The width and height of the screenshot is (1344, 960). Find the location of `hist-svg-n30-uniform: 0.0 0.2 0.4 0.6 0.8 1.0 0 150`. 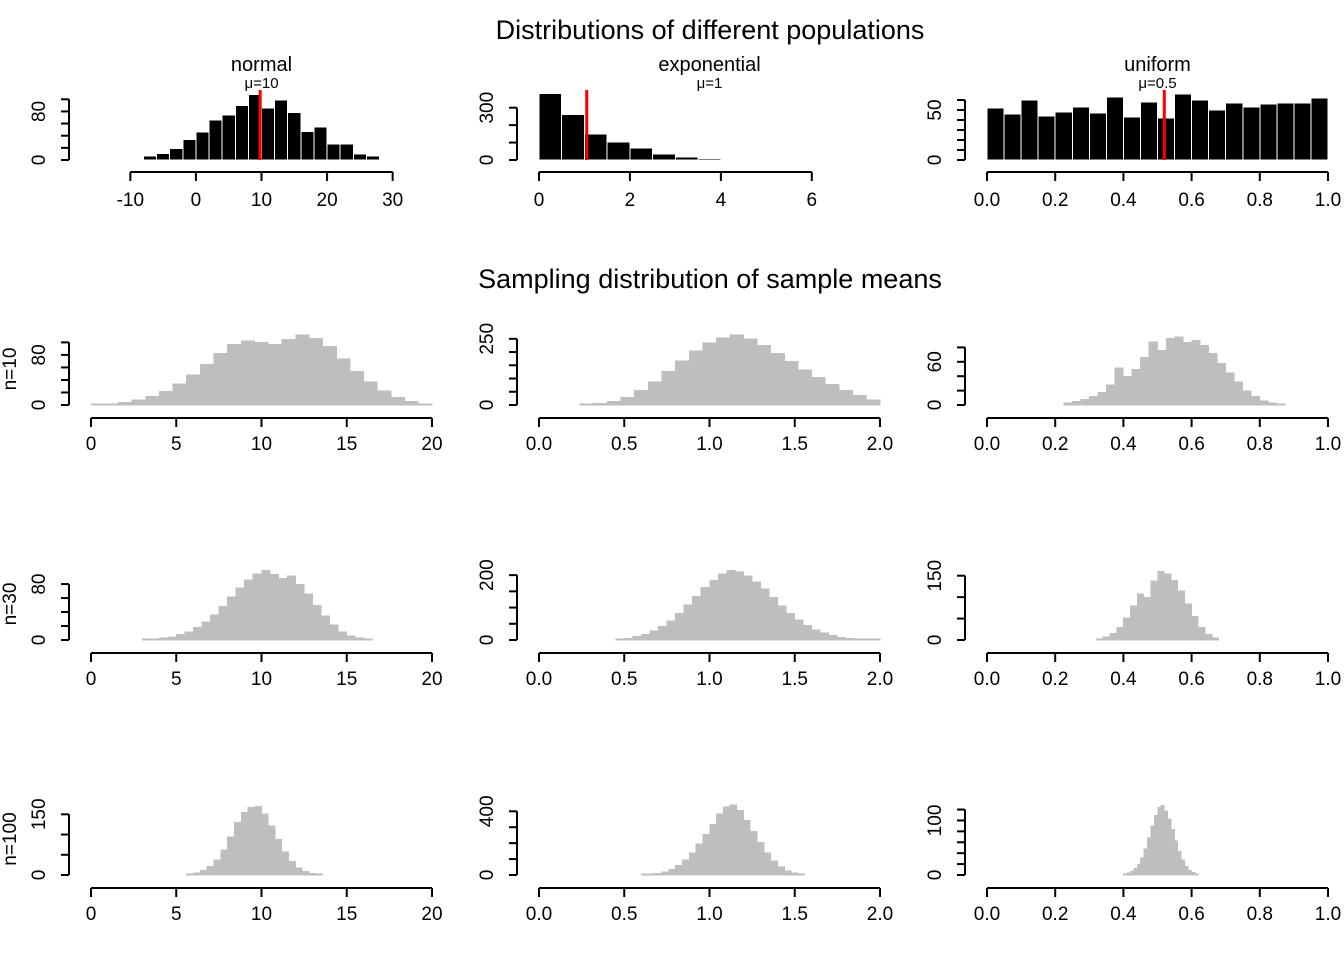

hist-svg-n30-uniform: 0.0 0.2 0.4 0.6 0.8 1.0 0 150 is located at coordinates (1133, 625).